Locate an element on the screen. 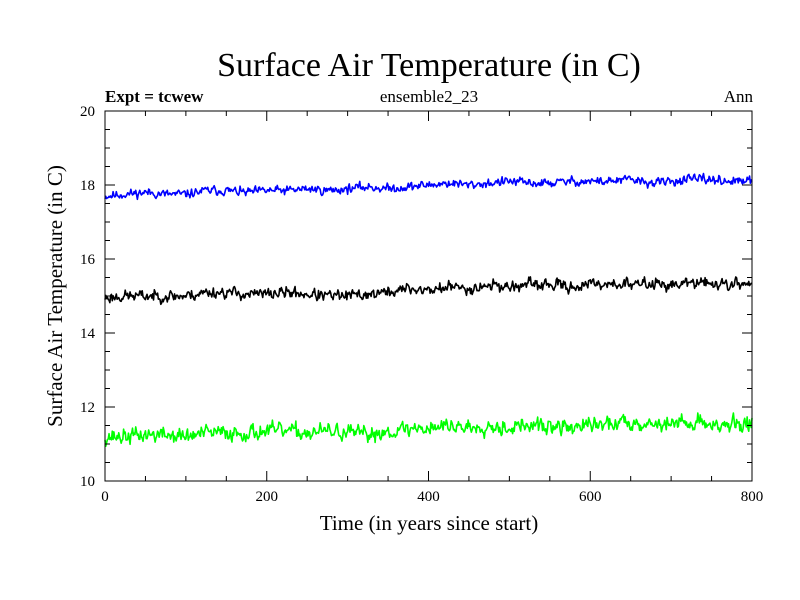  y-tick-label: 20 is located at coordinates (87, 112).